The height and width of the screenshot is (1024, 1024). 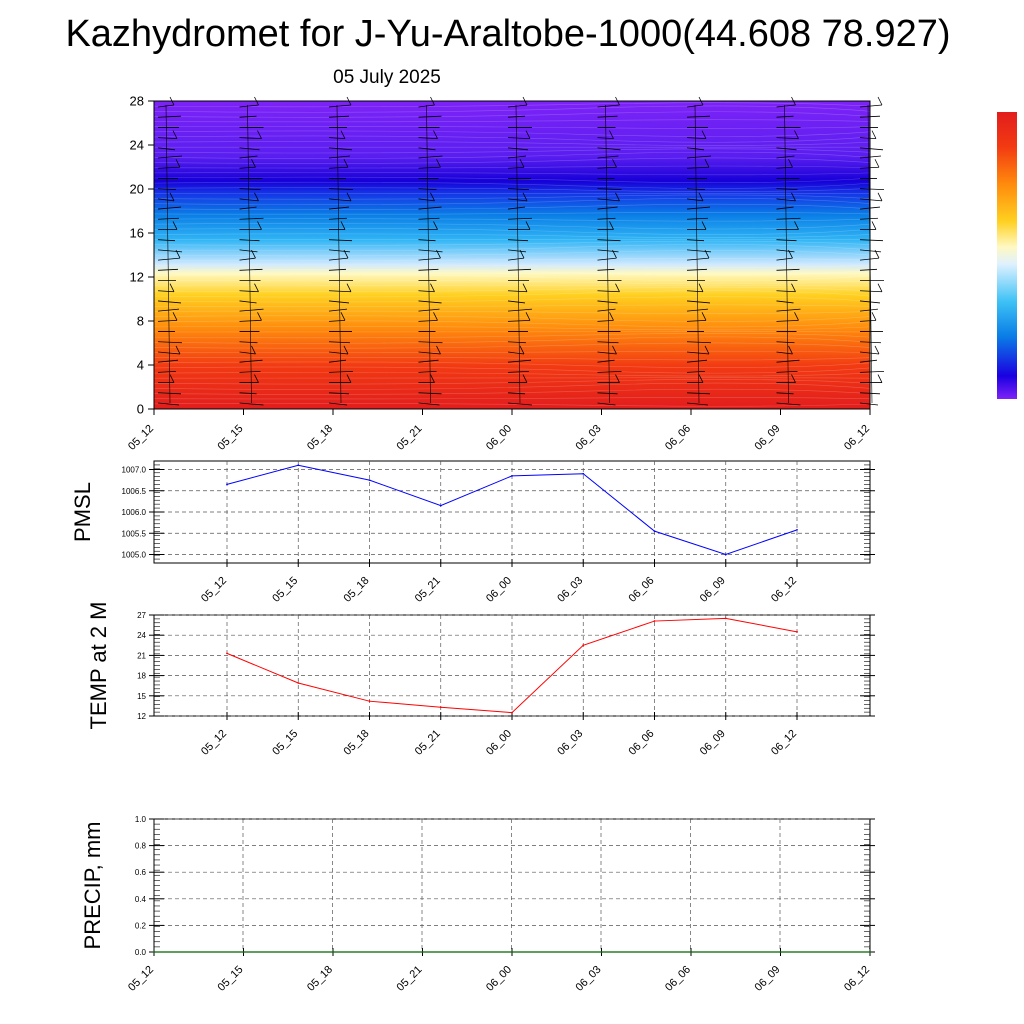 I want to click on x-tick-label: 06_00, so click(x=499, y=743).